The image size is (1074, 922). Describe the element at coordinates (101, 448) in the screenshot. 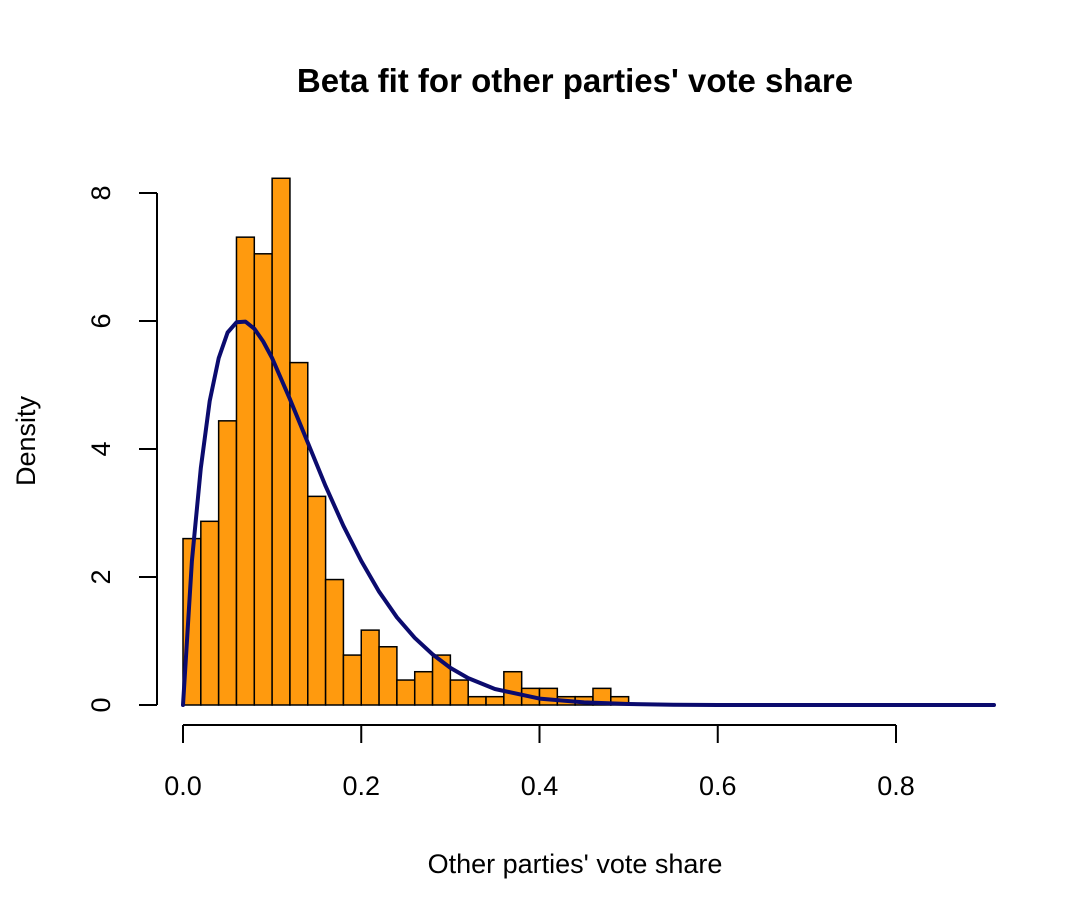

I see `y-tick-label: 4` at that location.